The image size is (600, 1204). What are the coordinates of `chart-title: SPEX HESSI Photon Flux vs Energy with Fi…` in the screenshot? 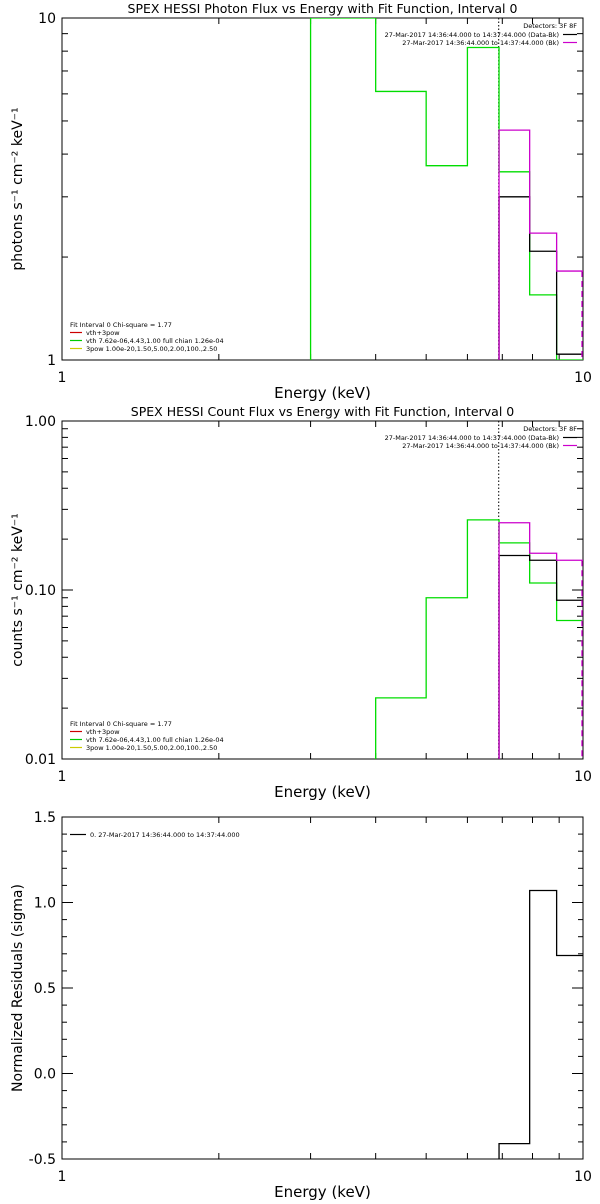 It's located at (323, 8).